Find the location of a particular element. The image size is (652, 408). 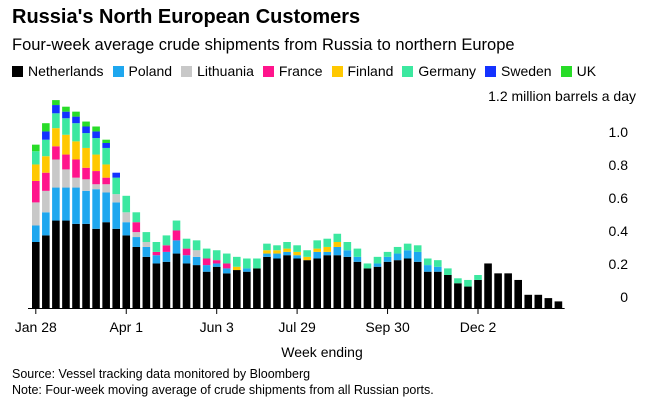

legend-item-sweden: Sweden is located at coordinates (518, 71).